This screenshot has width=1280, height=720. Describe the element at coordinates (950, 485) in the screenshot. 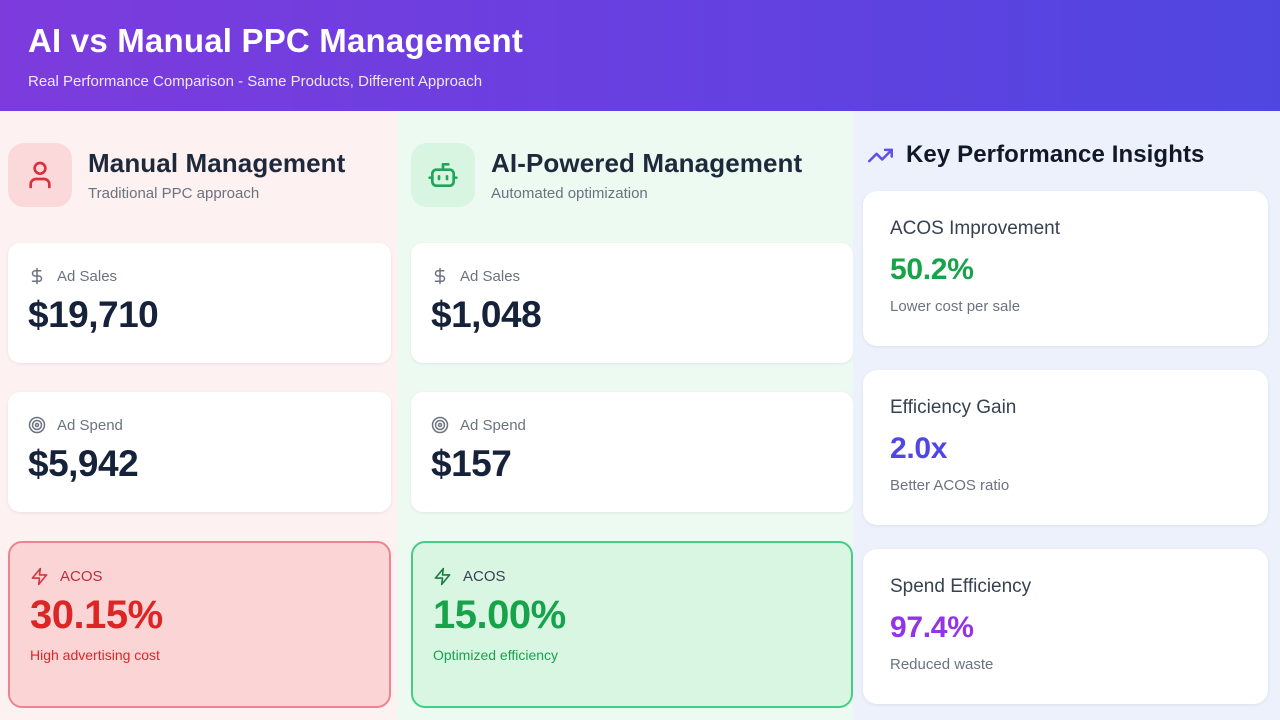

I see `insight-note: Better ACOS ratio` at that location.